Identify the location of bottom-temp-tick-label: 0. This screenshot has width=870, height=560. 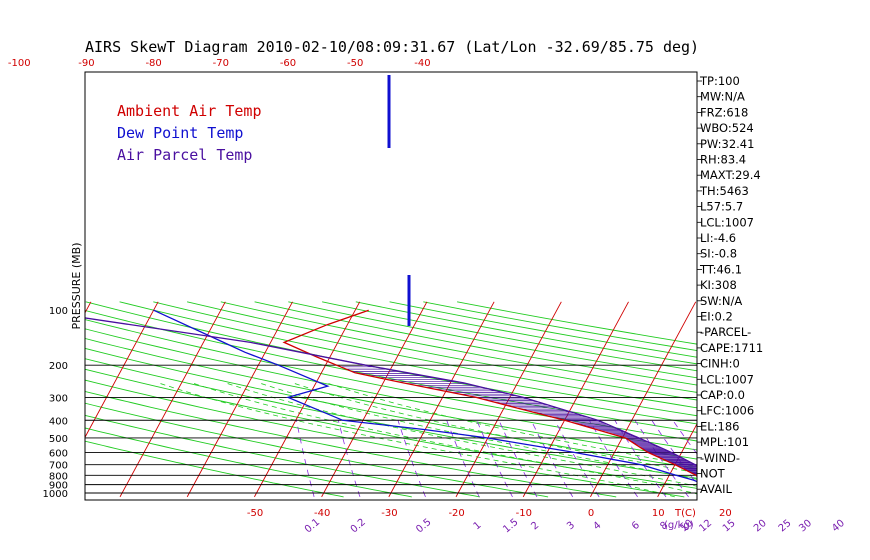
(591, 513).